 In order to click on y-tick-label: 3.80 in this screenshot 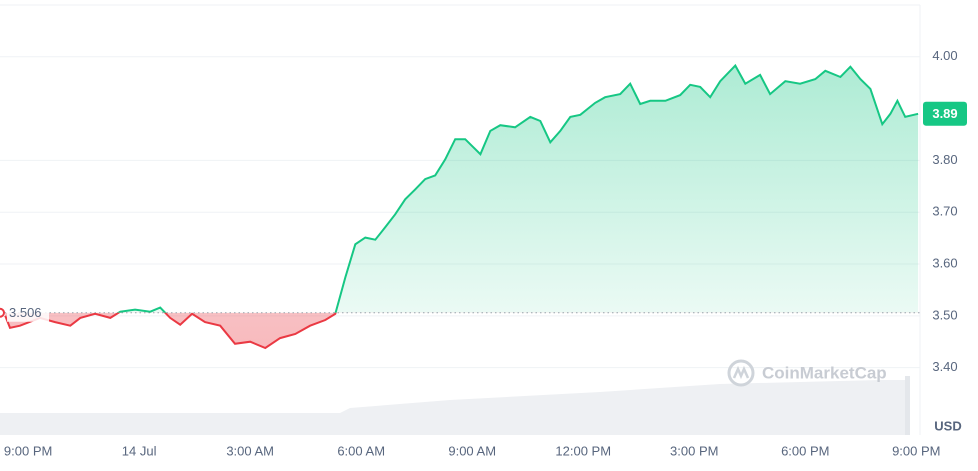, I will do `click(944, 159)`.